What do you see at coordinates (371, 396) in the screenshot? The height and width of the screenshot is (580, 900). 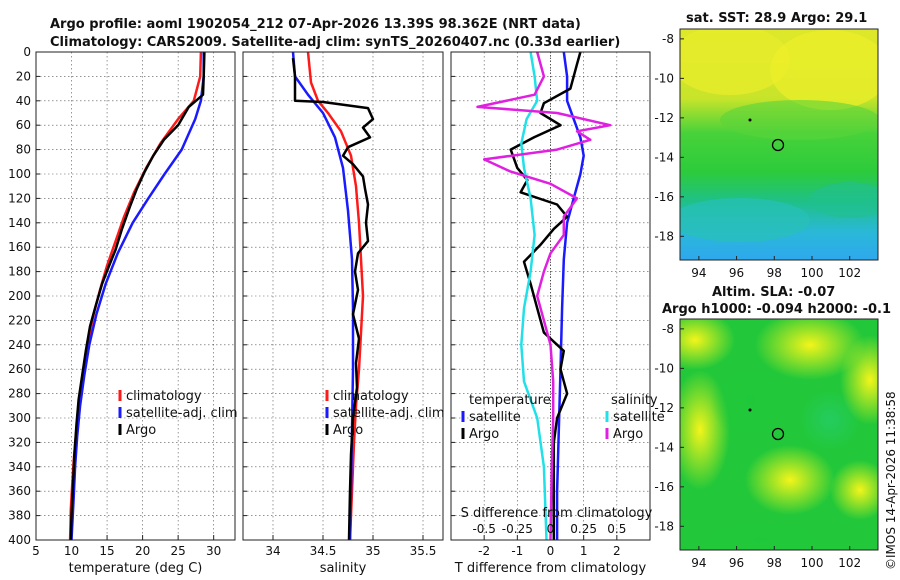 I see `salinity-legend-label: climatology` at bounding box center [371, 396].